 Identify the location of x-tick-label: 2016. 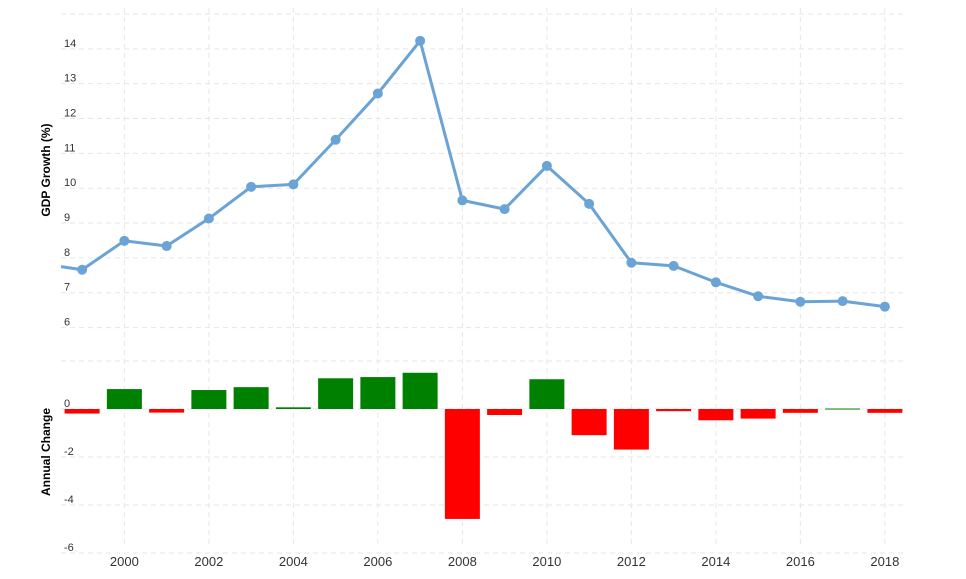
(800, 561).